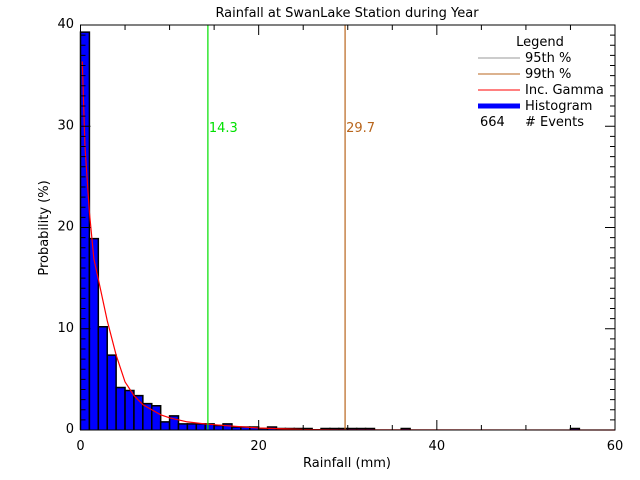  I want to click on legend-95th-label: 95th %, so click(548, 58).